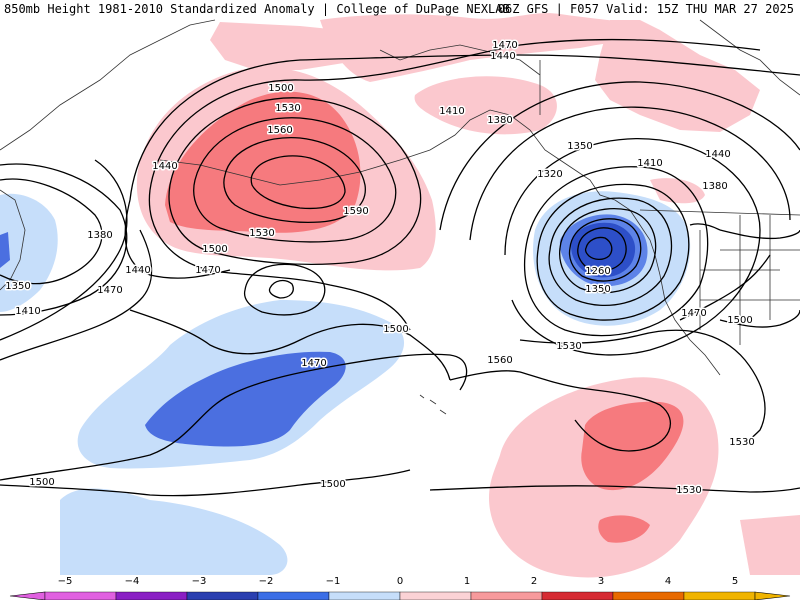  I want to click on contour-1470-west, so click(64, 250).